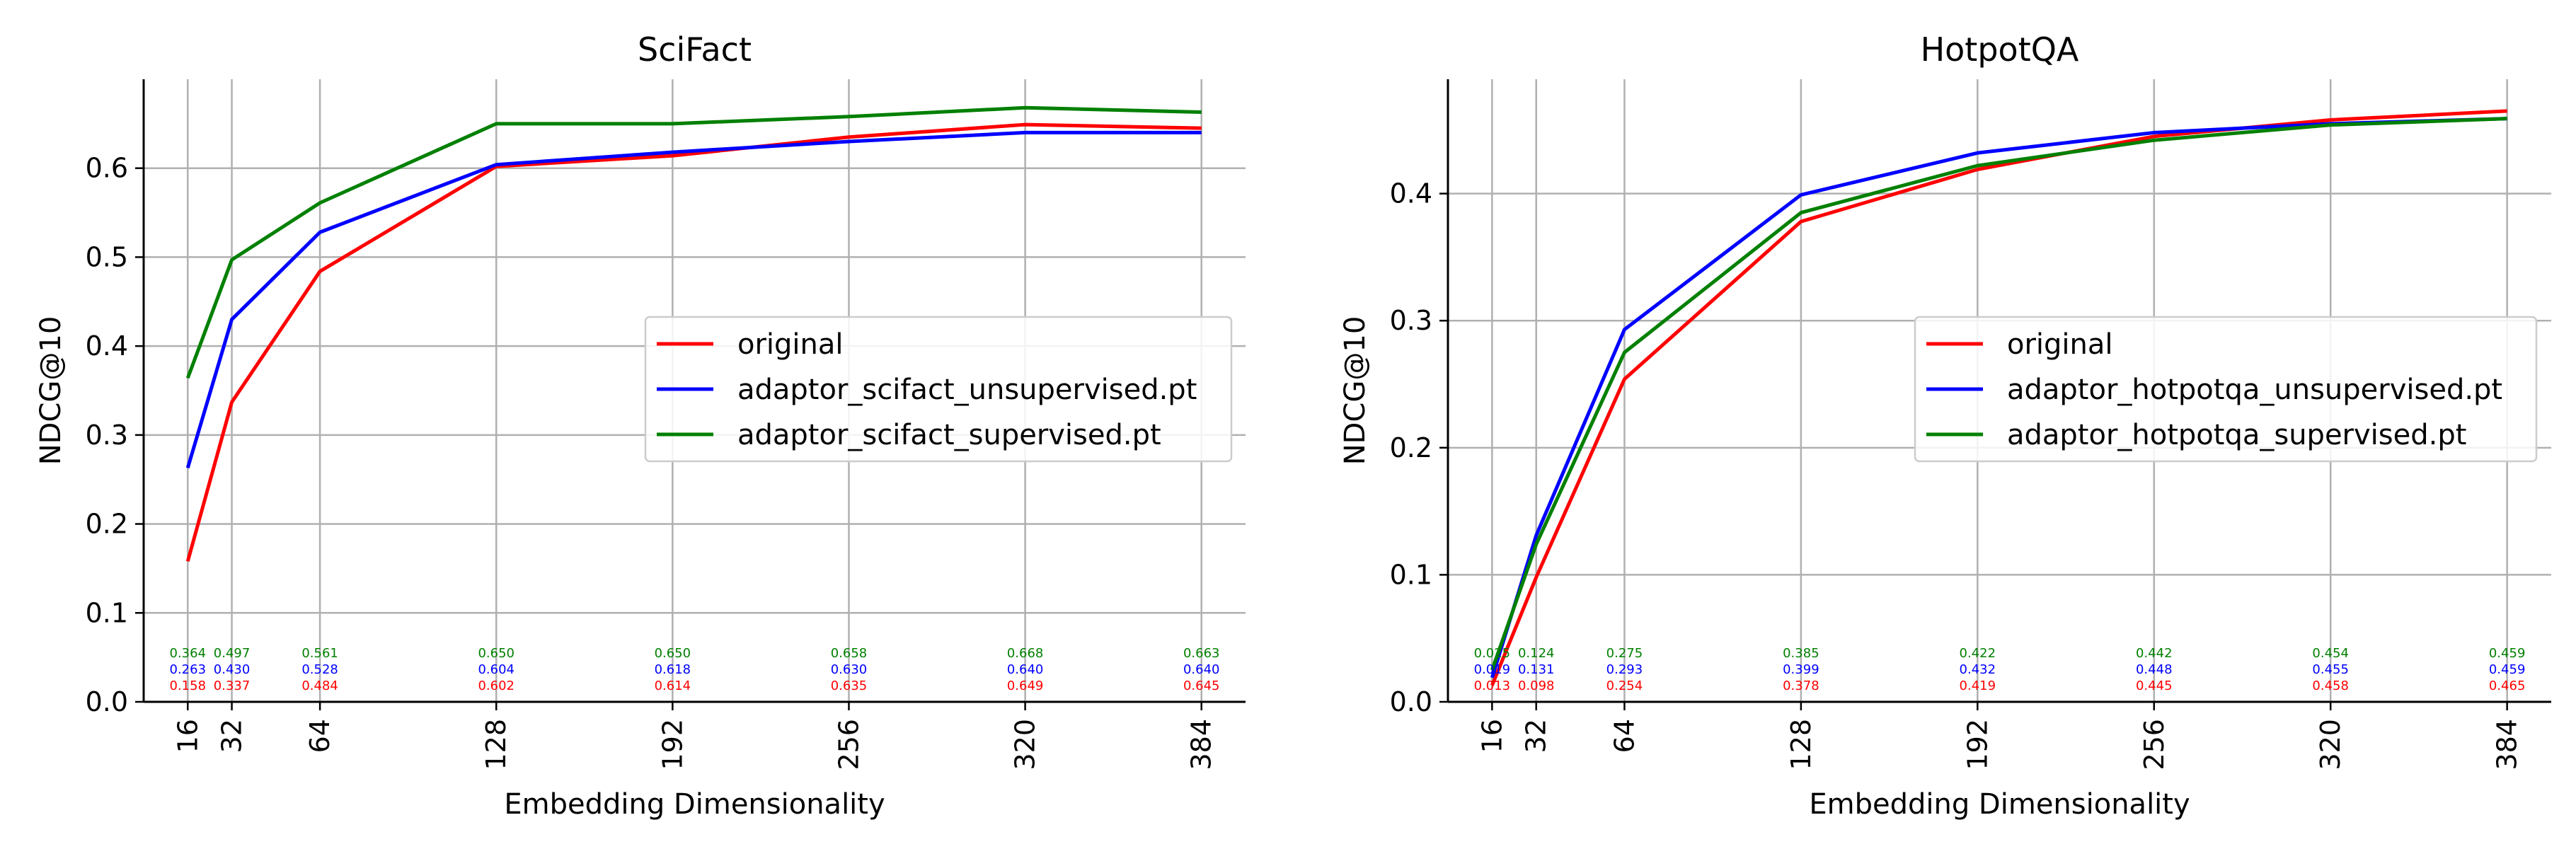  I want to click on data-label-adaptor-hotpotqa-unsupervised-pt: 0.399, so click(1801, 670).